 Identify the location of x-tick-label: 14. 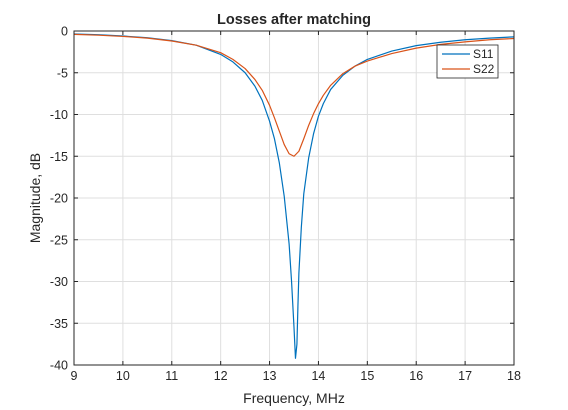
(318, 376).